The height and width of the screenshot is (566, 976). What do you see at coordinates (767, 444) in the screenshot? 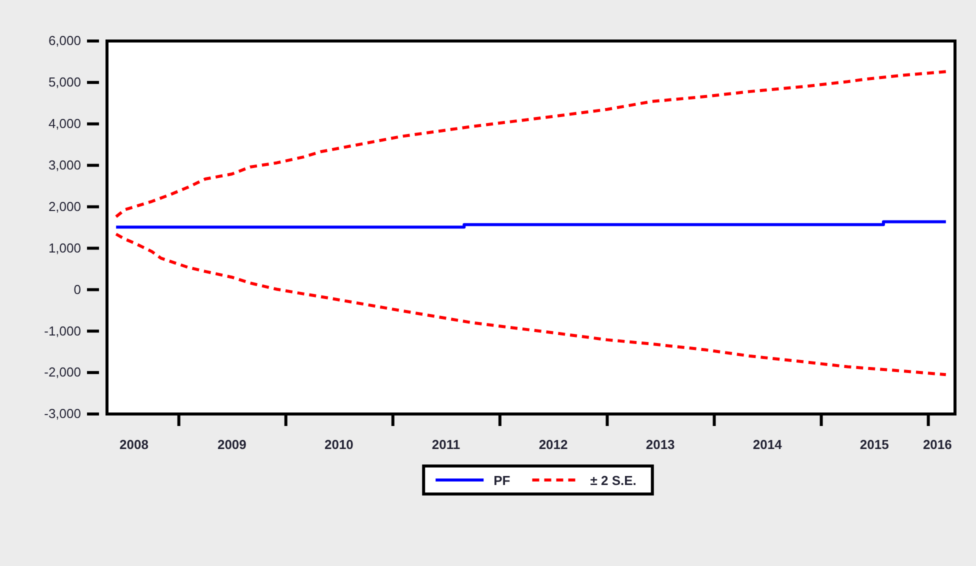
I see `x-tick-label: 2014` at bounding box center [767, 444].